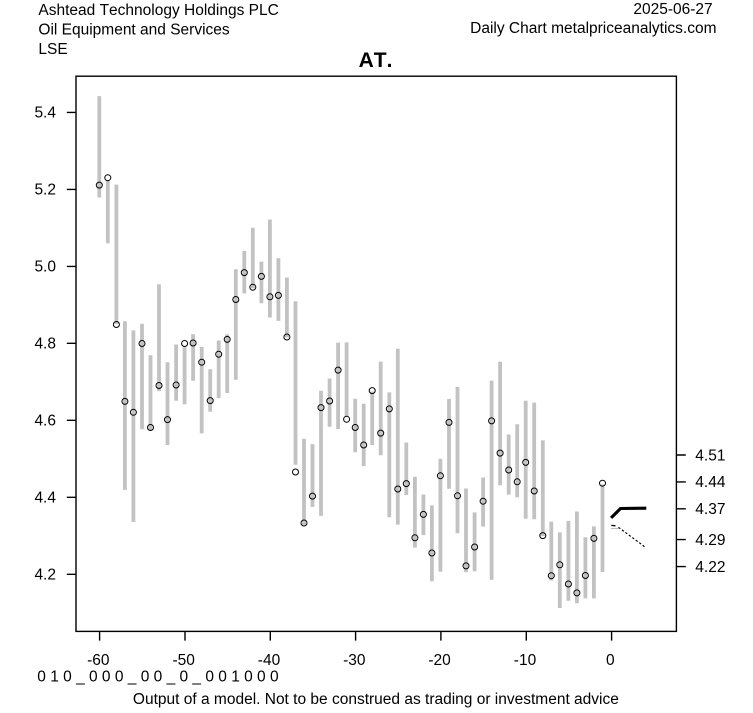 The width and height of the screenshot is (753, 713). I want to click on svg-text:Ashtead Technology Holdings PL: Ashtead Technology Holdings PLC, so click(158, 10).